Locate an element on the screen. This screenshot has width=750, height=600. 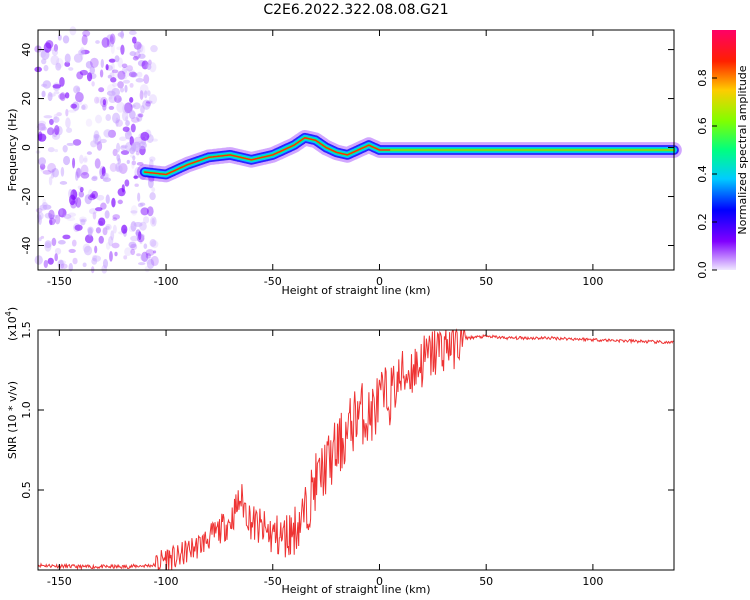
colorbar-ticks: 0.0 0.2 0.4 0.6 0.8 is located at coordinates (706, 174).